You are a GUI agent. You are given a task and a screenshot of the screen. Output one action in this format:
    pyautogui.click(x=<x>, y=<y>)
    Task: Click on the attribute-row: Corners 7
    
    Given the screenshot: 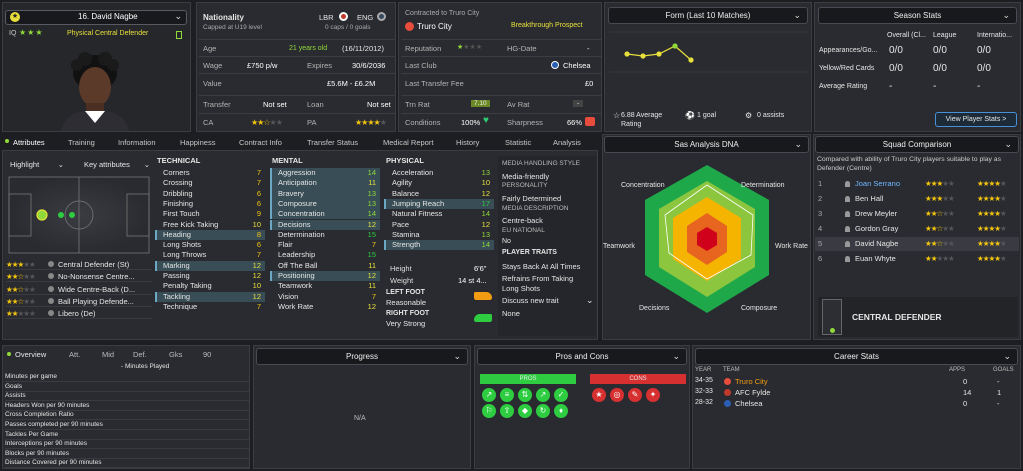 What is the action you would take?
    pyautogui.click(x=210, y=173)
    